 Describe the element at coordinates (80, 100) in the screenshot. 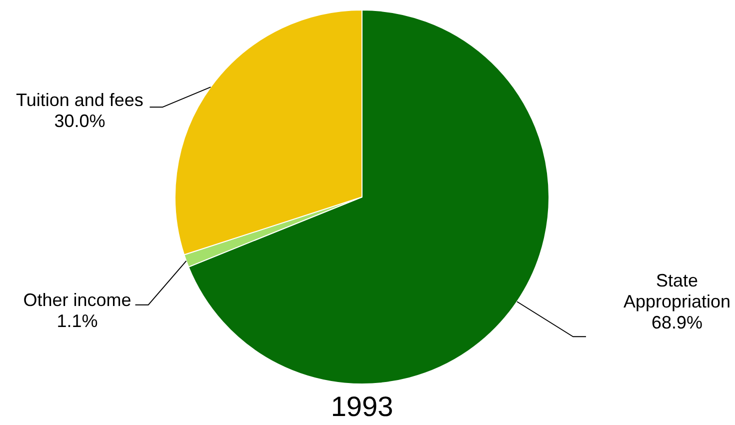

I see `slice-label: Tuition and fees` at that location.